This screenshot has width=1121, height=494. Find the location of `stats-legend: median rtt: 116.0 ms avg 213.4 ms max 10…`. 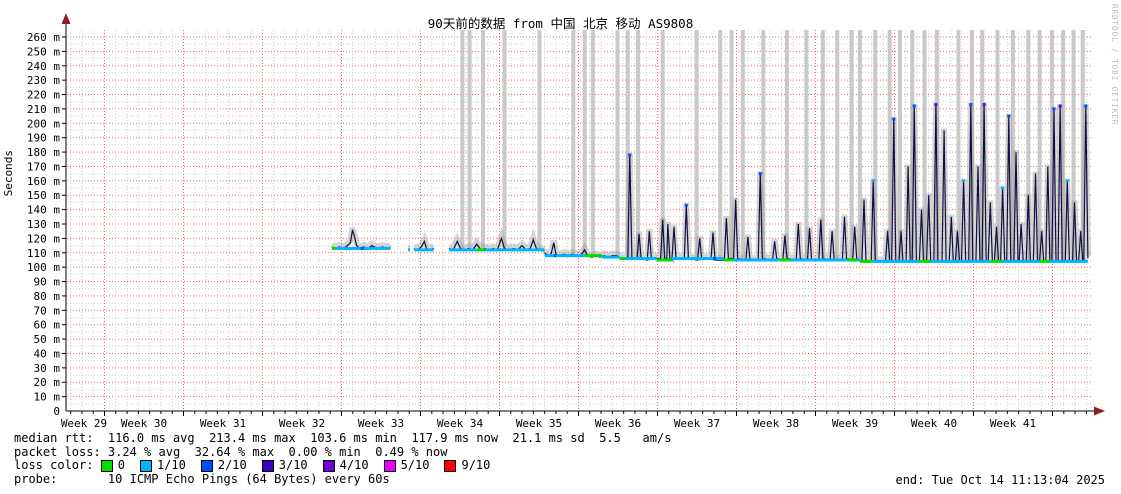

stats-legend: median rtt: 116.0 ms avg 213.4 ms max 10… is located at coordinates (343, 458).